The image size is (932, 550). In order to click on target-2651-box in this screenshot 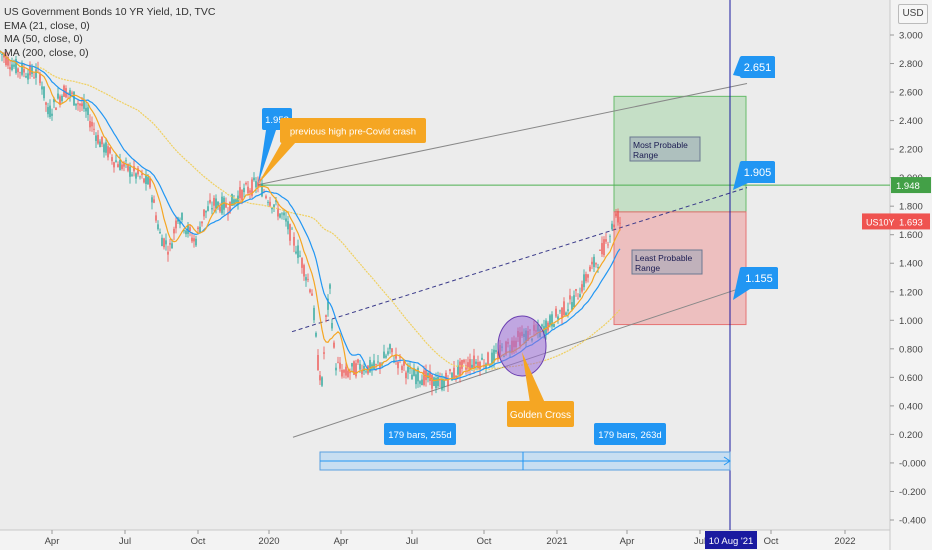, I will do `click(757, 67)`.